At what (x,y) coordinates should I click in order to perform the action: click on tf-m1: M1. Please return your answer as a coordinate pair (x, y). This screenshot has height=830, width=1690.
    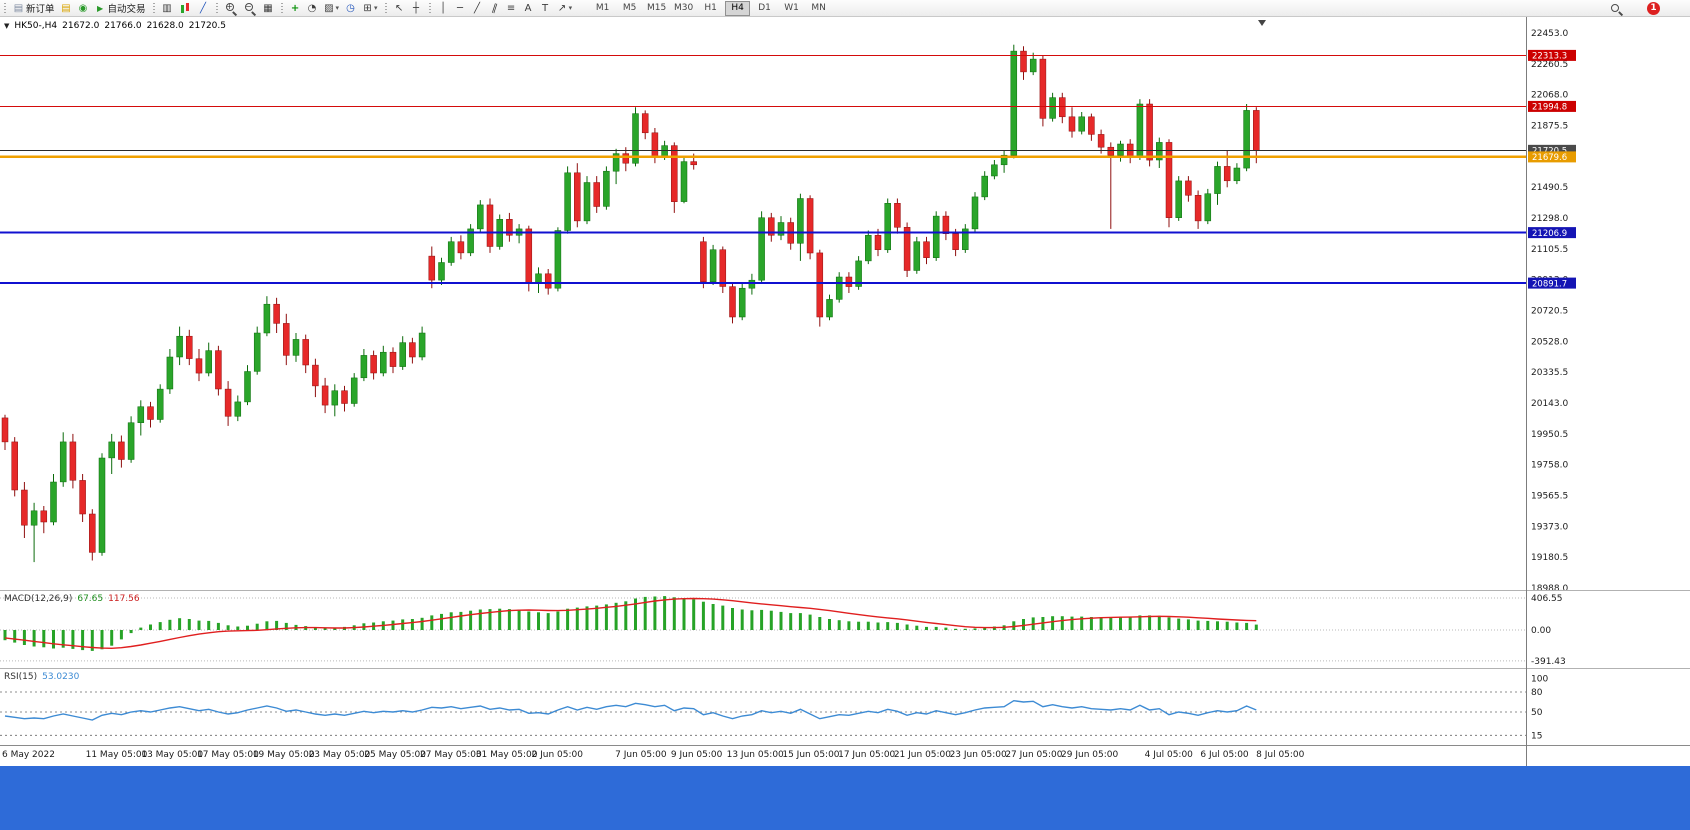
    Looking at the image, I should click on (602, 7).